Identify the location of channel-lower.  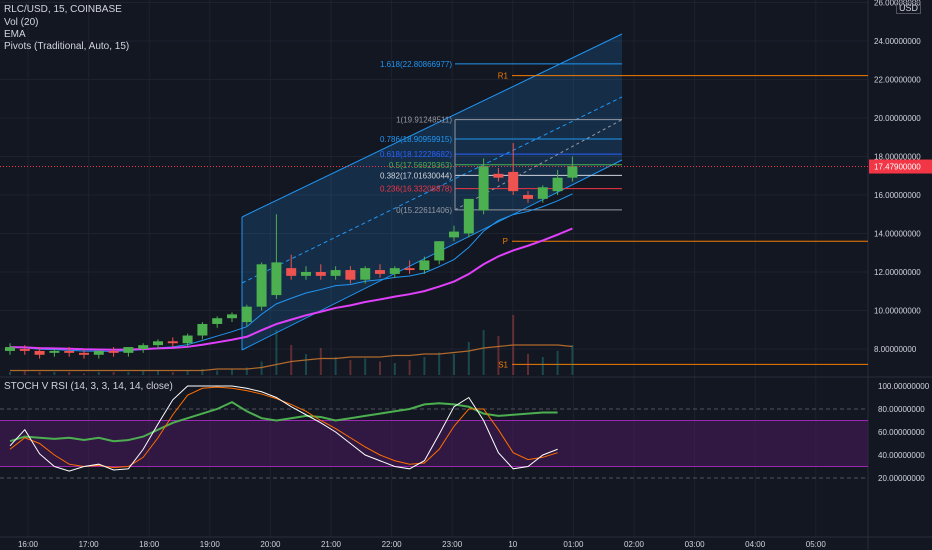
(432, 255).